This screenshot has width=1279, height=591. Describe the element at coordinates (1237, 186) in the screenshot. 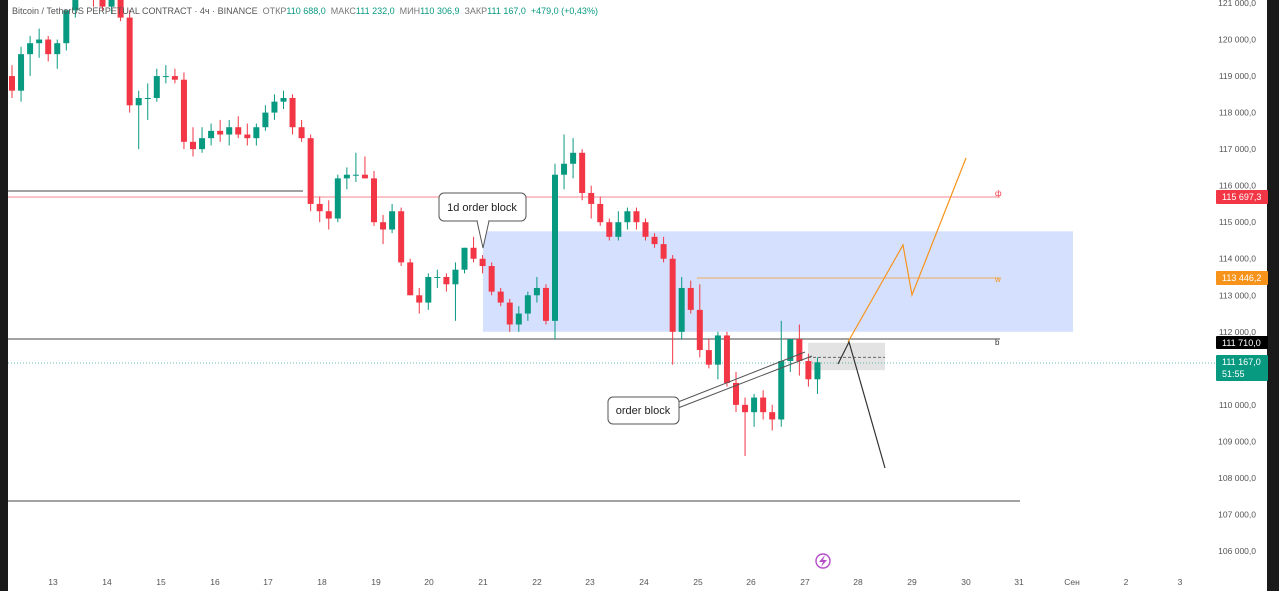

I see `y-tick-label: 116 000,0` at that location.